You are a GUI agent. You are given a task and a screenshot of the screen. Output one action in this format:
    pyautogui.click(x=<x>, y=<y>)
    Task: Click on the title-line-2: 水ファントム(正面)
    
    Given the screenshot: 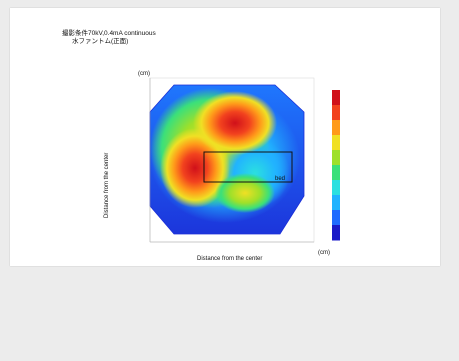 What is the action you would take?
    pyautogui.click(x=100, y=41)
    